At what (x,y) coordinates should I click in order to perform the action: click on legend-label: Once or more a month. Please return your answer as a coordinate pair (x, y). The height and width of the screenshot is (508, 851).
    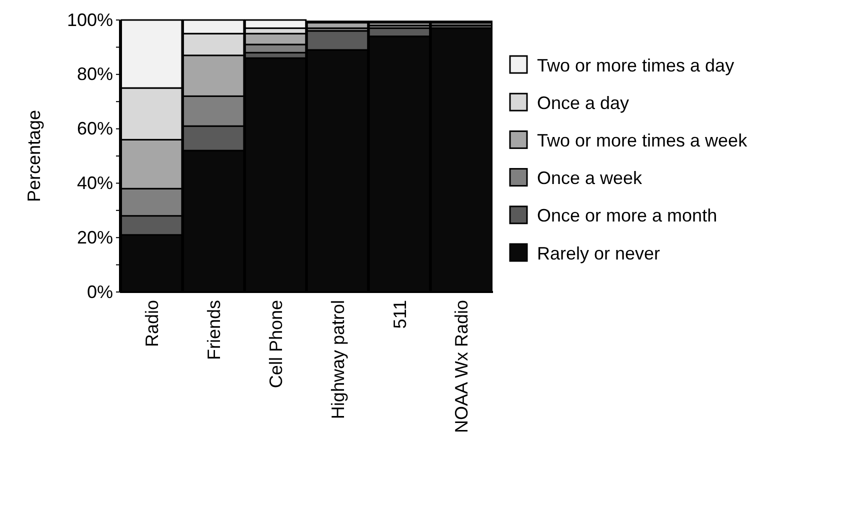
    Looking at the image, I should click on (627, 216).